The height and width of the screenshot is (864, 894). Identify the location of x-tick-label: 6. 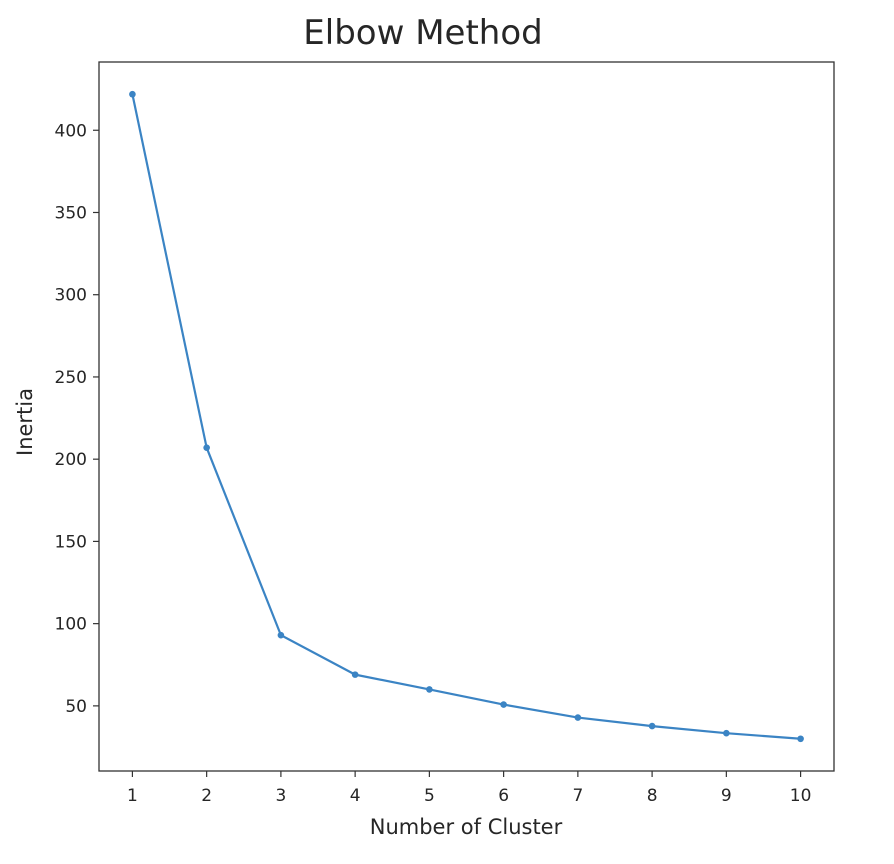
(503, 796).